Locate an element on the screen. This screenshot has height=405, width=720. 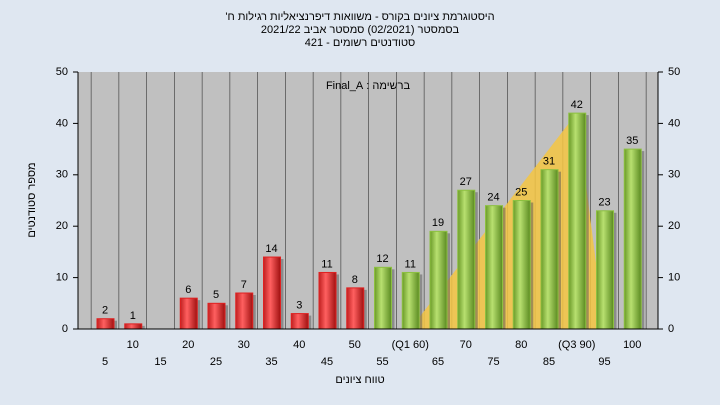
x-tick-label: 35 is located at coordinates (271, 362).